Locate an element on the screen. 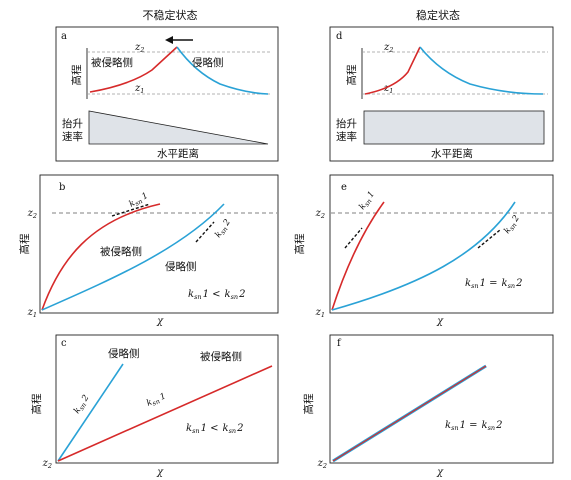 The height and width of the screenshot is (480, 571). panel-a-frame is located at coordinates (167, 94).